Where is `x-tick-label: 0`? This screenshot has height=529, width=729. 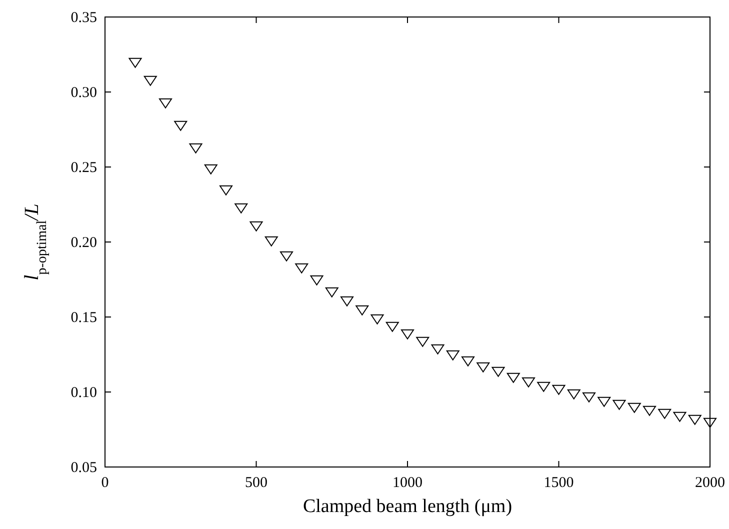 x-tick-label: 0 is located at coordinates (105, 483).